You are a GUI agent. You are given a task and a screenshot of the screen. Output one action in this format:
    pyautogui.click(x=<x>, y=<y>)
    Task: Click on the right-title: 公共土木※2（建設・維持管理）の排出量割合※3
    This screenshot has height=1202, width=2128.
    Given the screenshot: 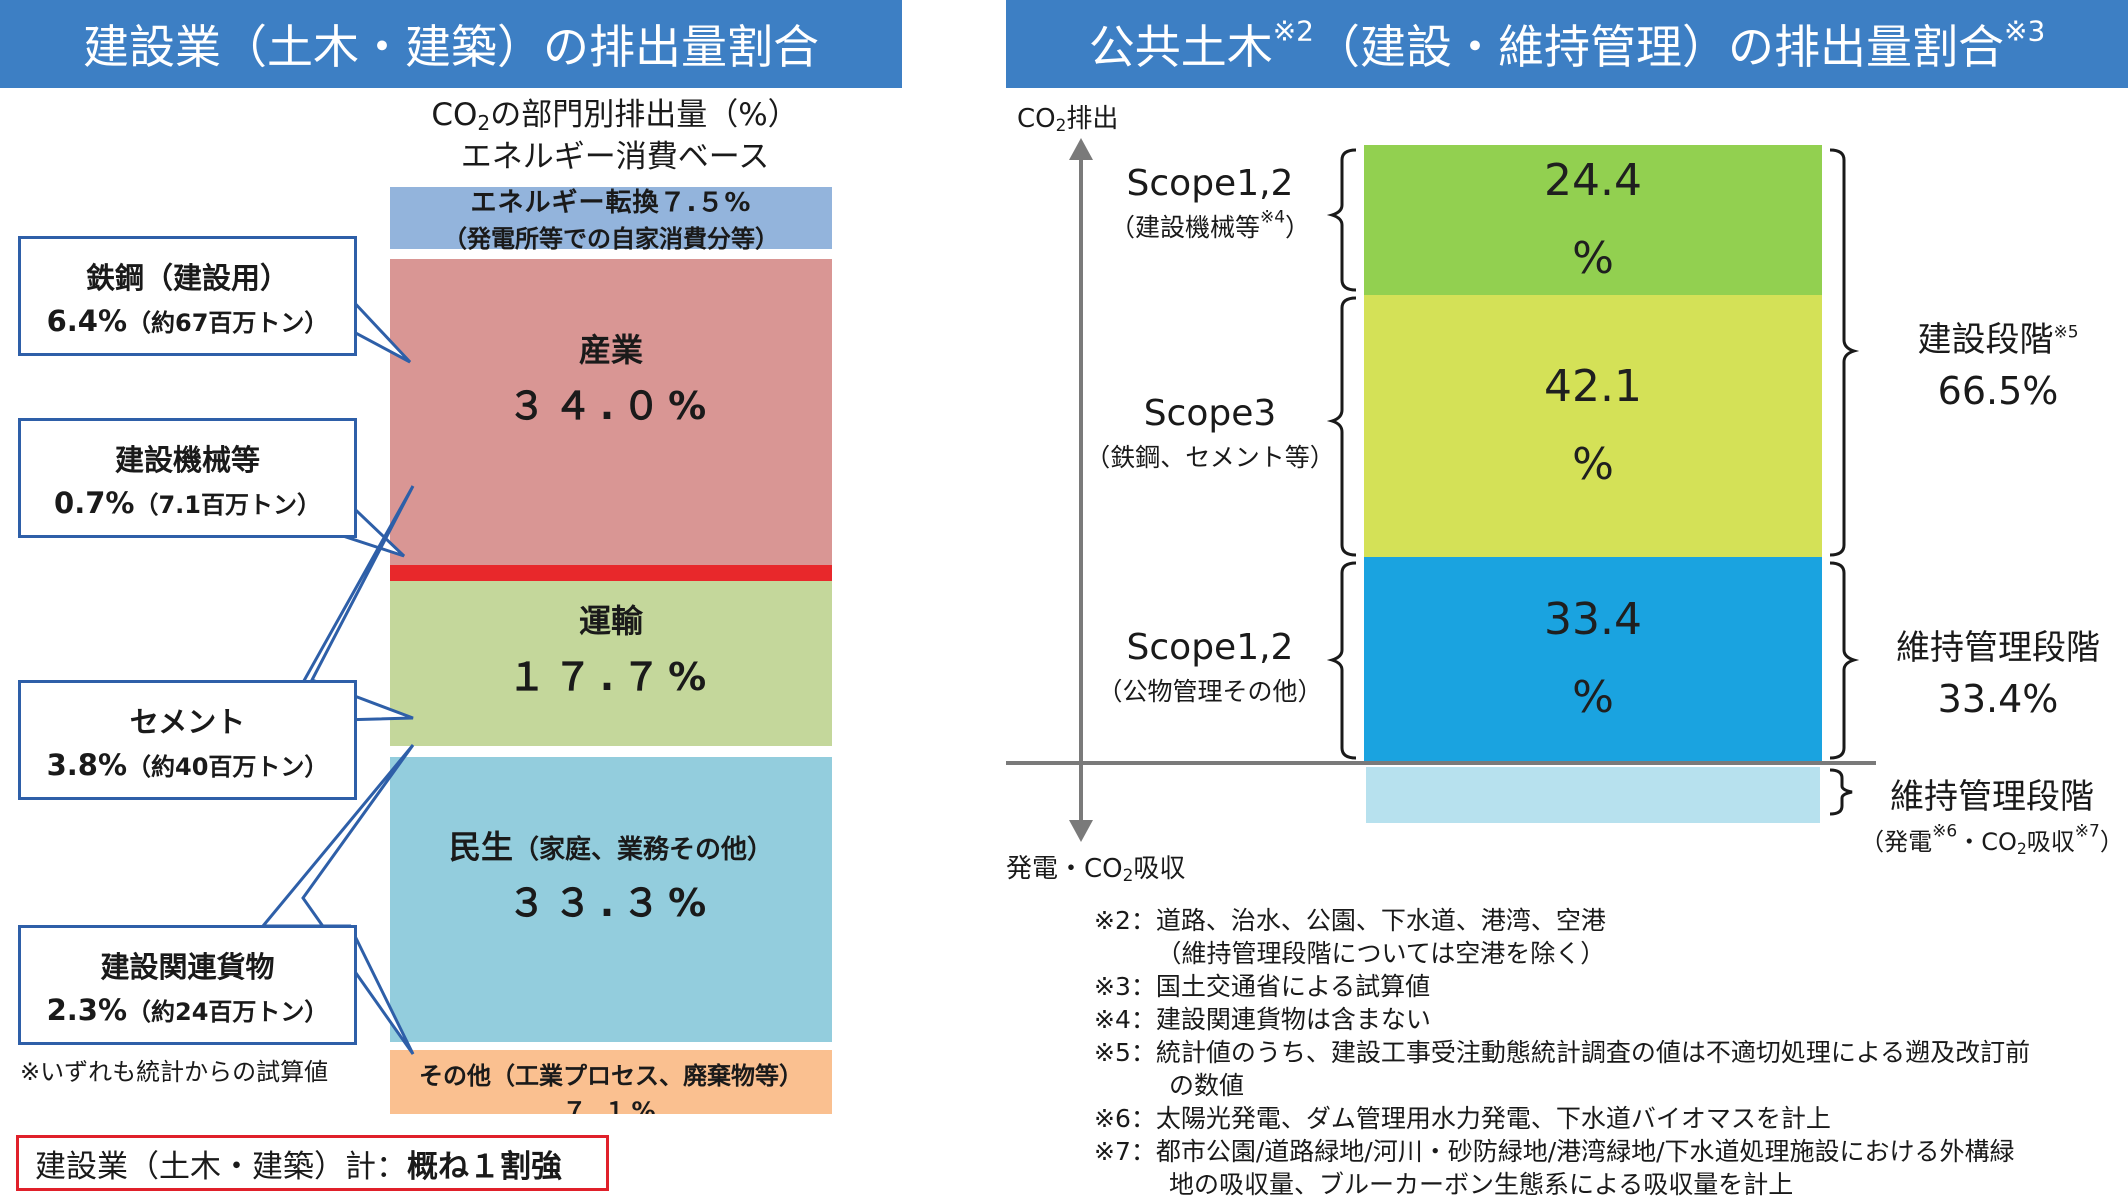 What is the action you would take?
    pyautogui.click(x=1567, y=44)
    